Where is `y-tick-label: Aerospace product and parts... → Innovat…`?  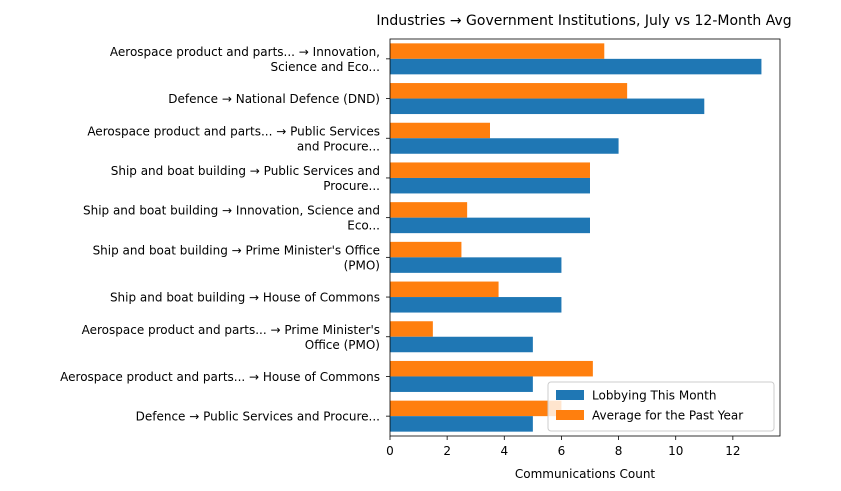 y-tick-label: Aerospace product and parts... → Innovat… is located at coordinates (245, 52).